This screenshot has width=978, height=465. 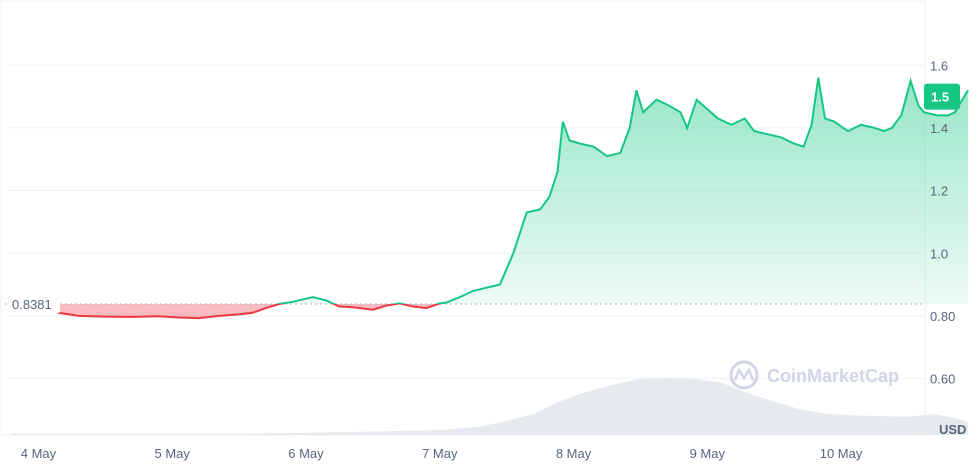 What do you see at coordinates (939, 65) in the screenshot?
I see `y-tick-label: 1.6` at bounding box center [939, 65].